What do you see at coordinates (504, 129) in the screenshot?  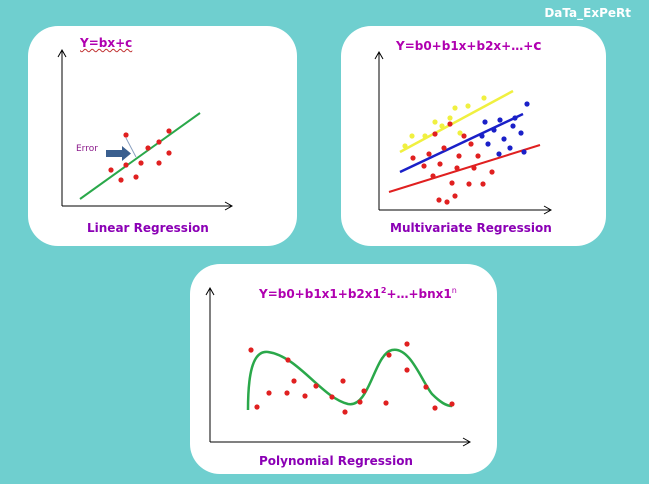 I see `blue-points` at bounding box center [504, 129].